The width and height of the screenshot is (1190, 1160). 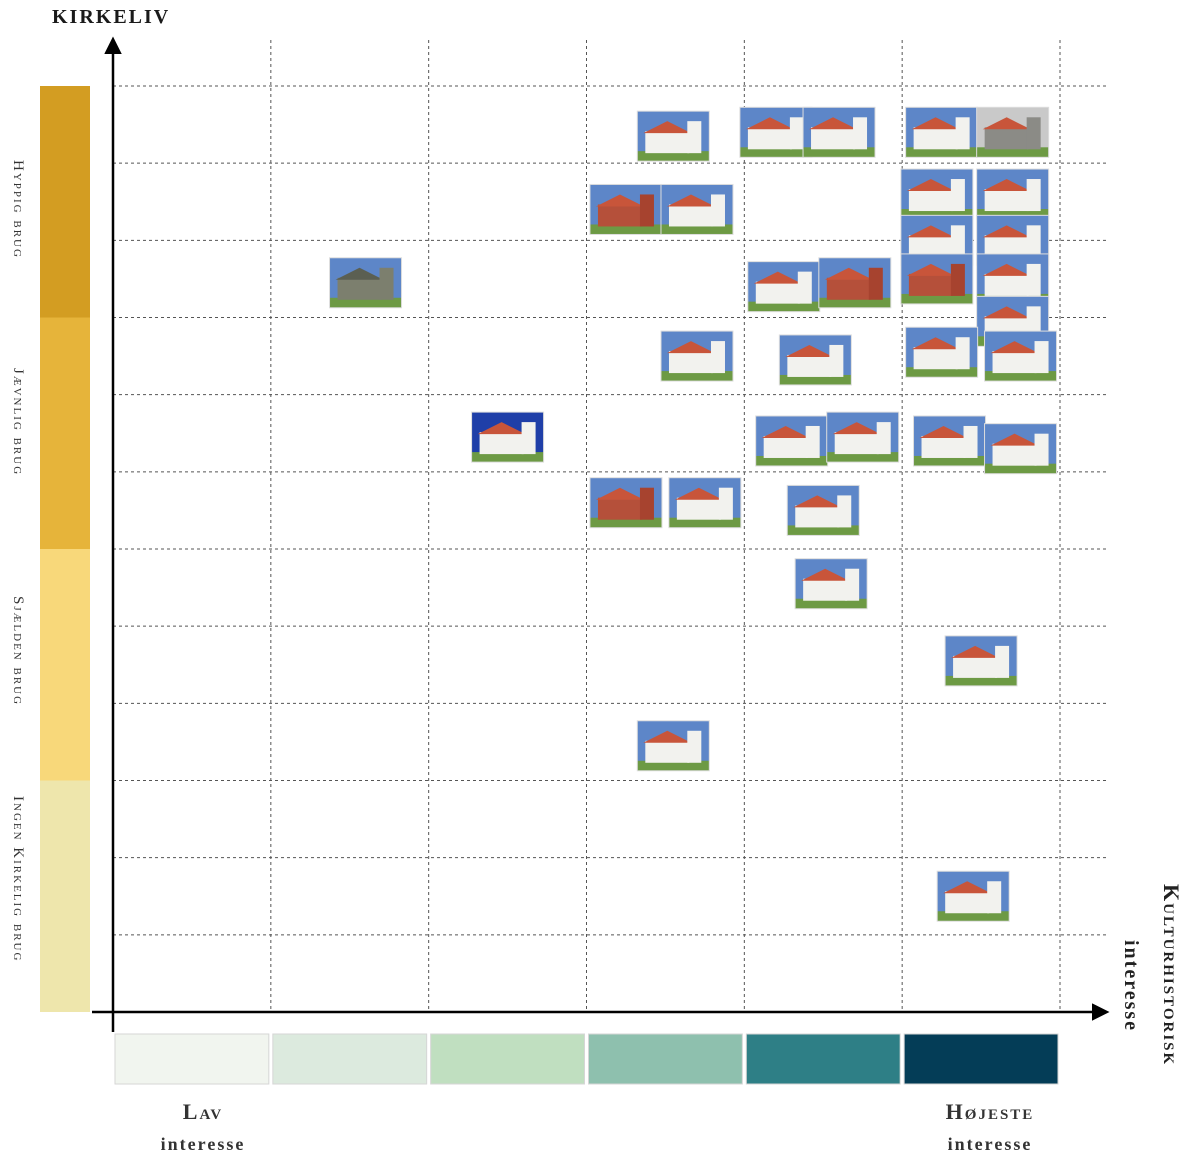 I want to click on band-label-hyppig: Hyppig brug, so click(x=18, y=209).